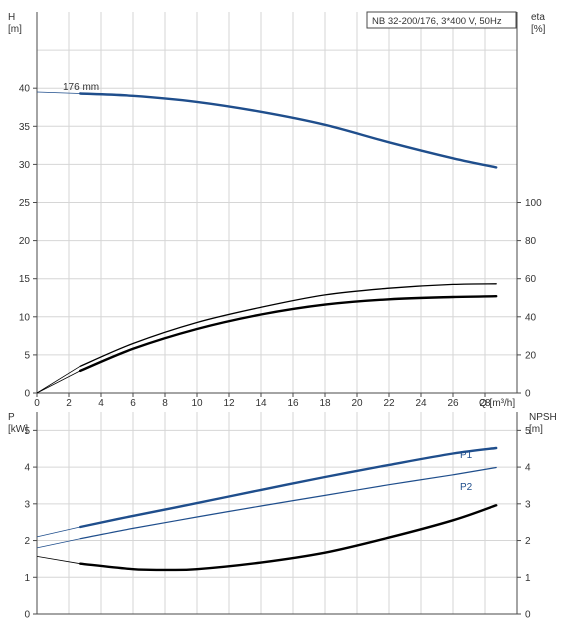 Image resolution: width=561 pixels, height=632 pixels. I want to click on x-tick-label: 26, so click(453, 403).